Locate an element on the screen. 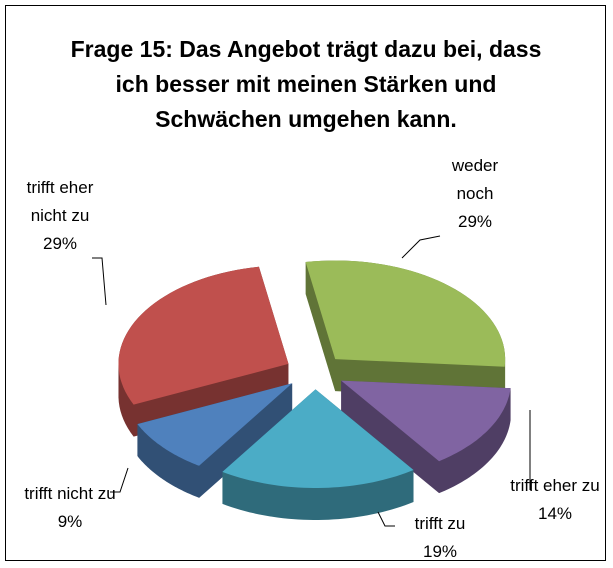 The image size is (613, 568). category-label: trifft nicht zu is located at coordinates (70, 493).